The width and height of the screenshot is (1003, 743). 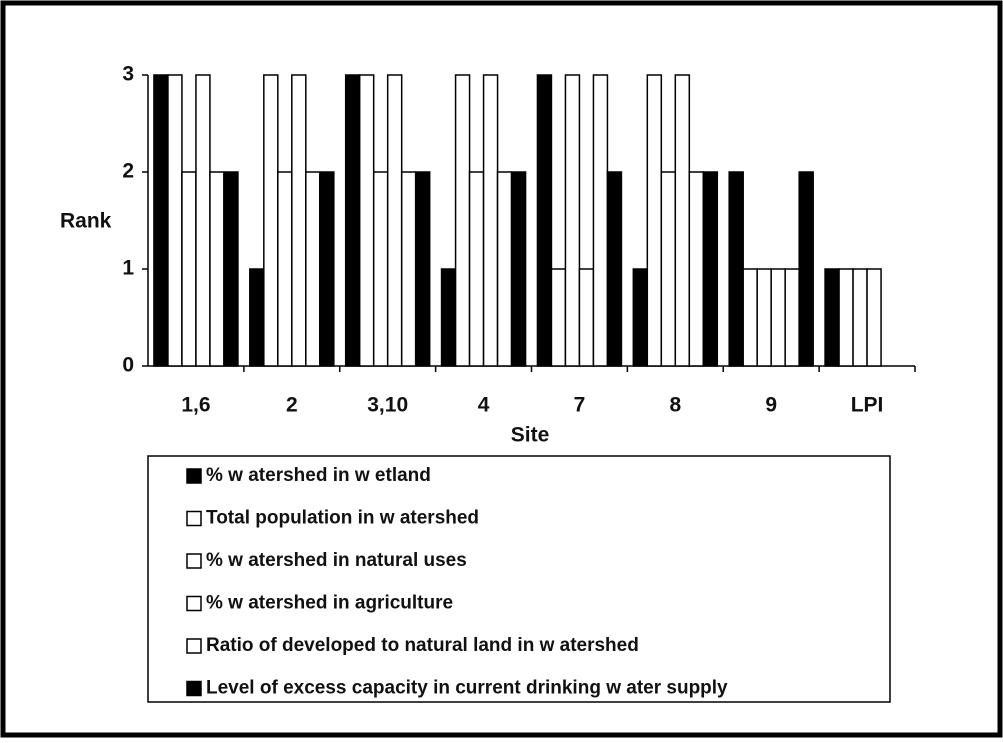 What do you see at coordinates (771, 405) in the screenshot?
I see `x-tick-label: 9` at bounding box center [771, 405].